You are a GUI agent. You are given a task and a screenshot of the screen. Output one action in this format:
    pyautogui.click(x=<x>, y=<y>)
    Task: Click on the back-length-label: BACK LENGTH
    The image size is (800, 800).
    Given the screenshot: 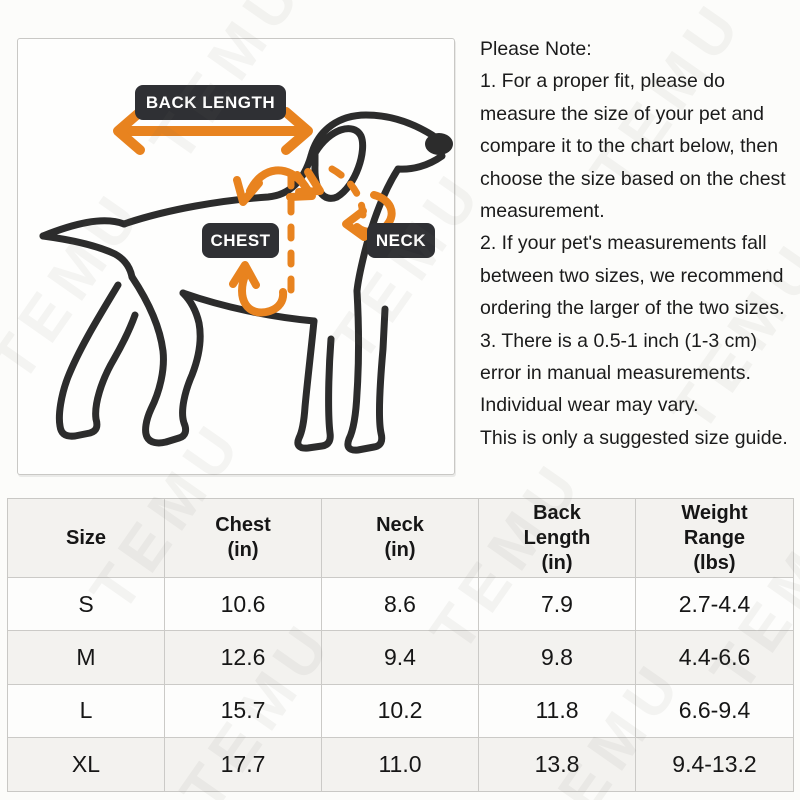 What is the action you would take?
    pyautogui.click(x=210, y=102)
    